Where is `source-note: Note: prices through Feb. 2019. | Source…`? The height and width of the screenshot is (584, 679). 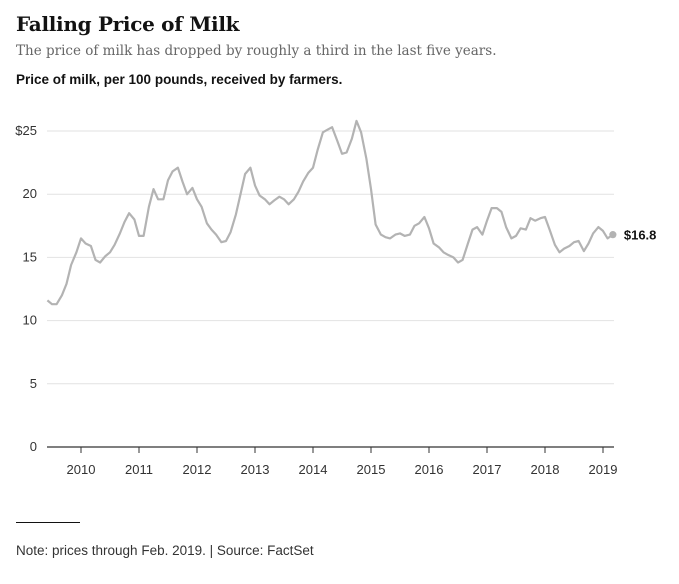
source-note: Note: prices through Feb. 2019. | Source… is located at coordinates (165, 550).